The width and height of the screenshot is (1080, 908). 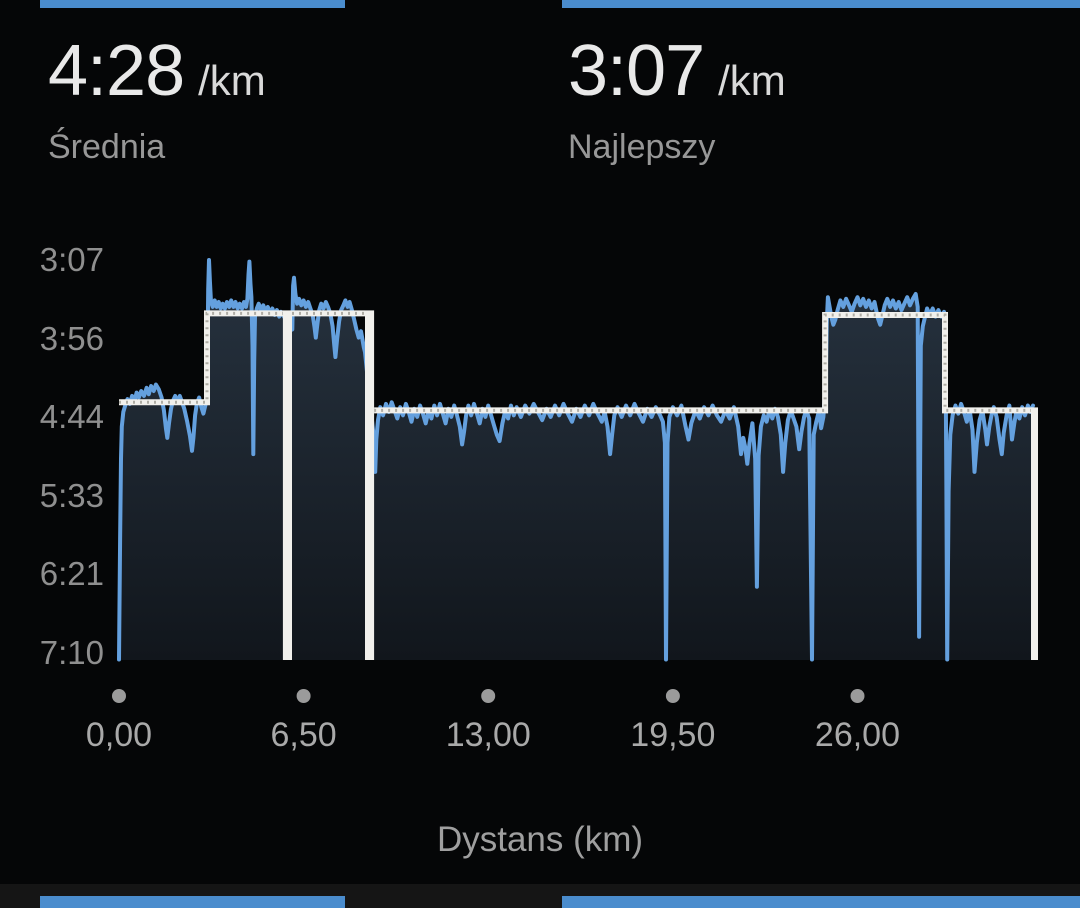 What do you see at coordinates (303, 735) in the screenshot?
I see `x-tick-label: 6,50` at bounding box center [303, 735].